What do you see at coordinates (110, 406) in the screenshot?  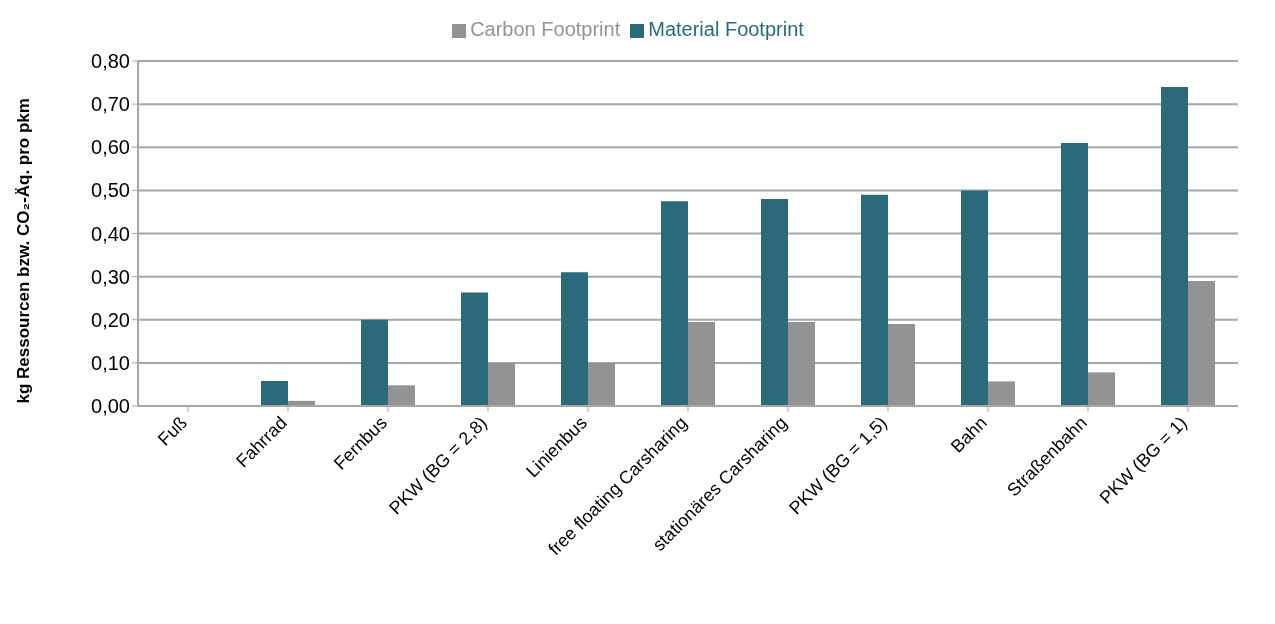 I see `y-tick-label: 0,00` at bounding box center [110, 406].